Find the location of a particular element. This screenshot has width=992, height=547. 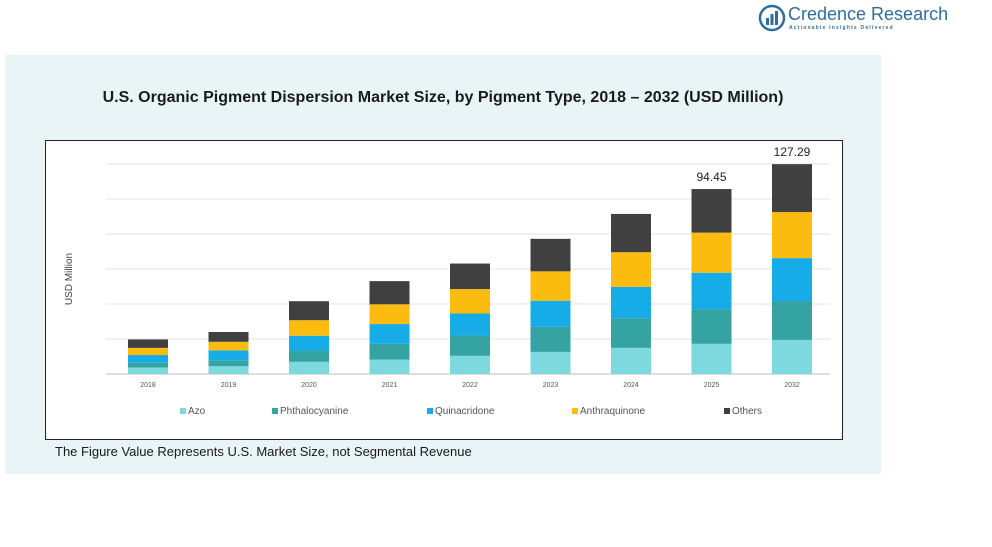

legend-swatch-anthraquinone is located at coordinates (575, 411).